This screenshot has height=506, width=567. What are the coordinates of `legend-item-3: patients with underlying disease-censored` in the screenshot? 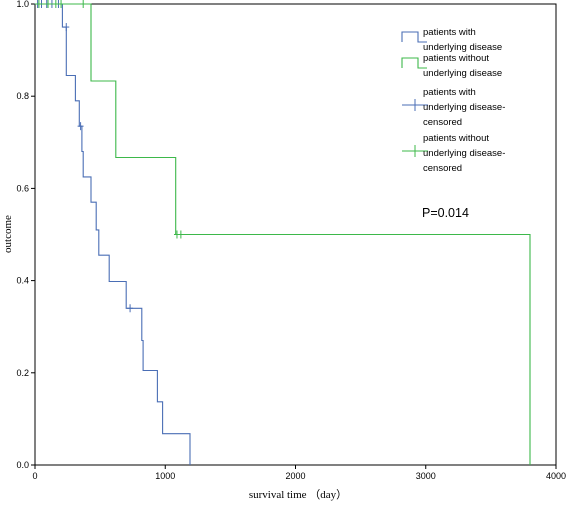 It's located at (453, 107).